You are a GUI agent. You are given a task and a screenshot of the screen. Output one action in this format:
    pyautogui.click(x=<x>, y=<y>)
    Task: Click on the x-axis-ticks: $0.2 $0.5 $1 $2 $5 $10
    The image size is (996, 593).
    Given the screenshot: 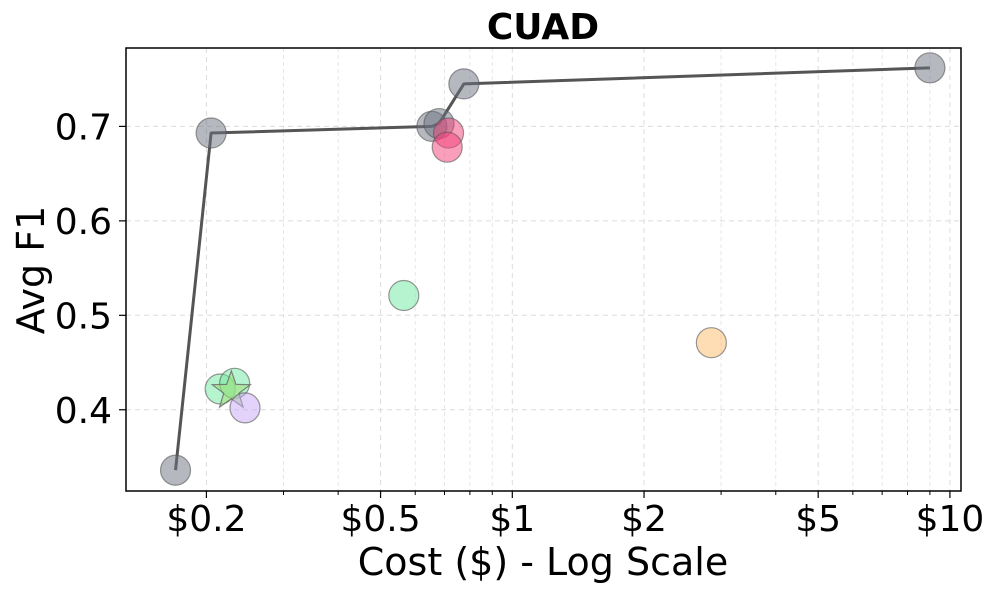 What is the action you would take?
    pyautogui.click(x=575, y=515)
    